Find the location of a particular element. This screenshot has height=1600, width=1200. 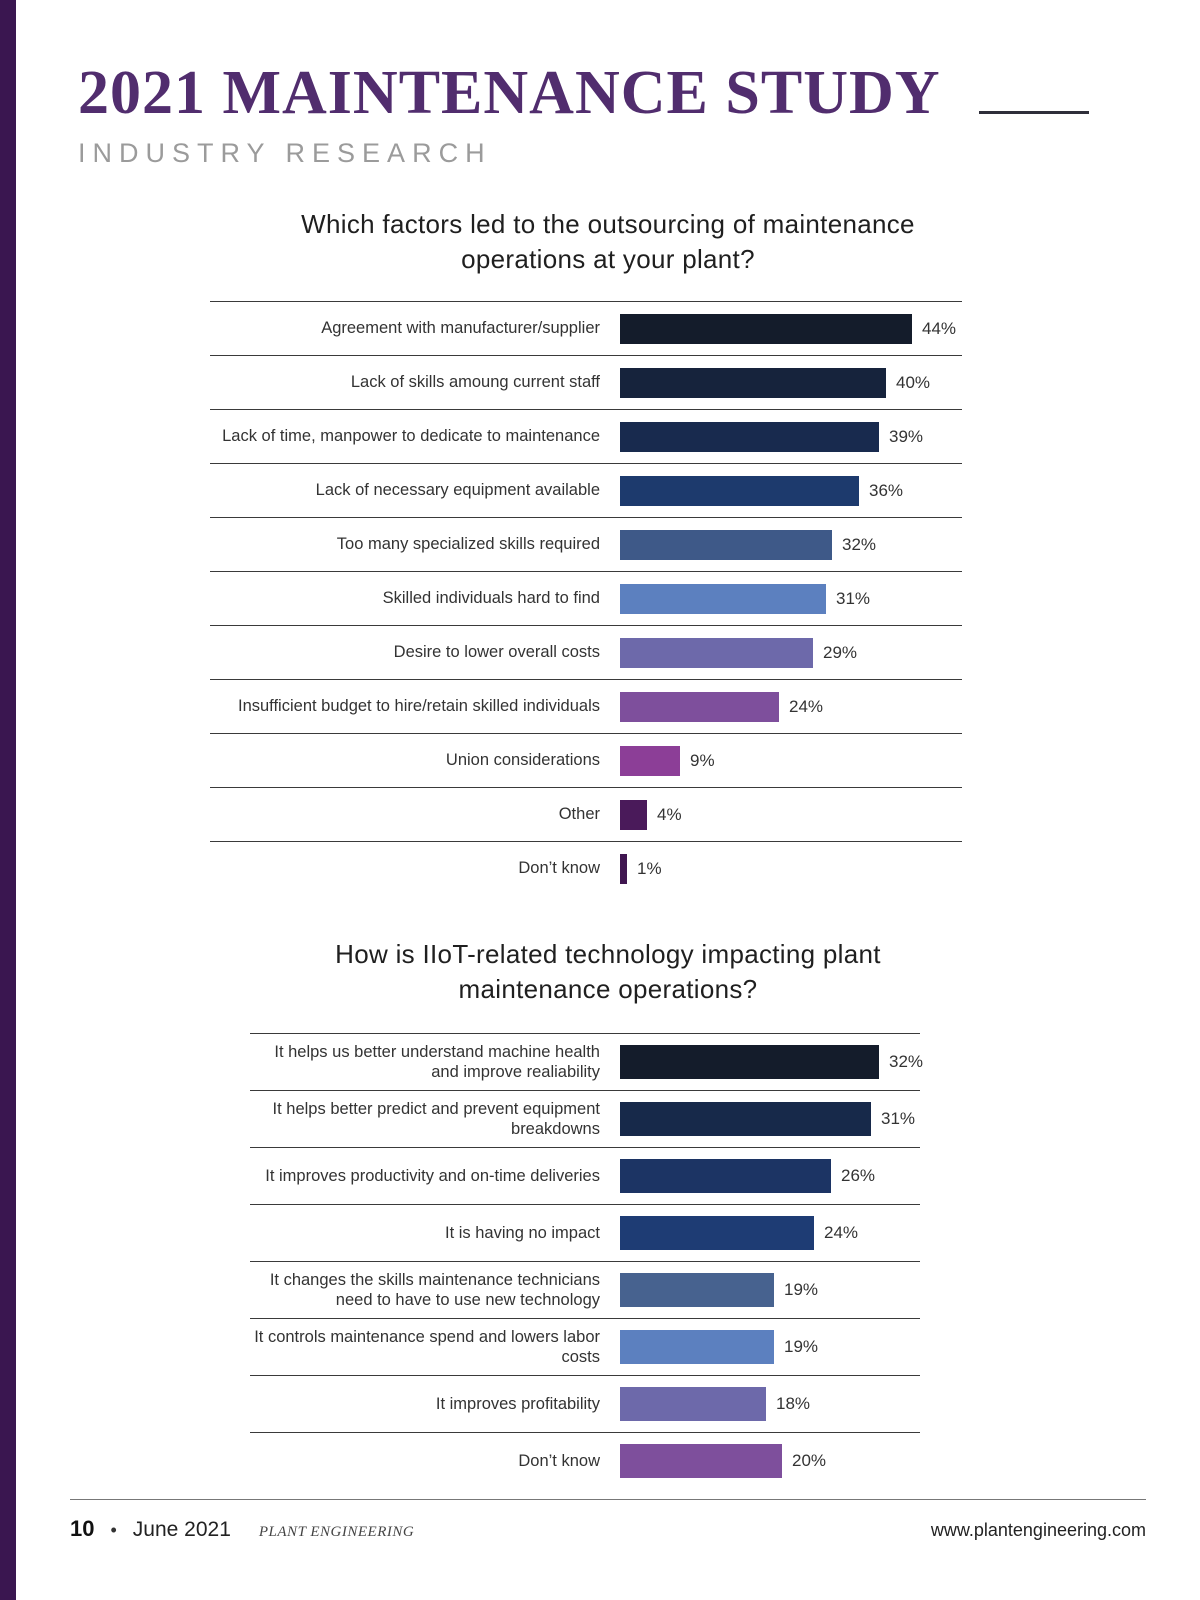

bar-label: Union considerations is located at coordinates (522, 760).